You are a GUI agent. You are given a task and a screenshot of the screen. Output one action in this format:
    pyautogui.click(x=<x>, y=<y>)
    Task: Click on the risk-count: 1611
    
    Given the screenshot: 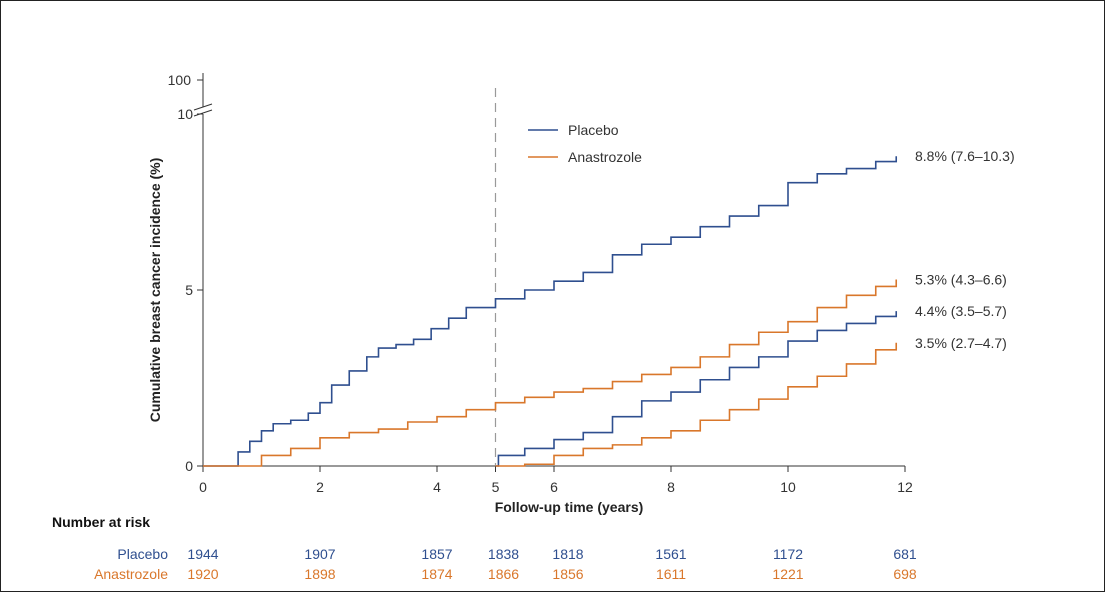 What is the action you would take?
    pyautogui.click(x=671, y=574)
    